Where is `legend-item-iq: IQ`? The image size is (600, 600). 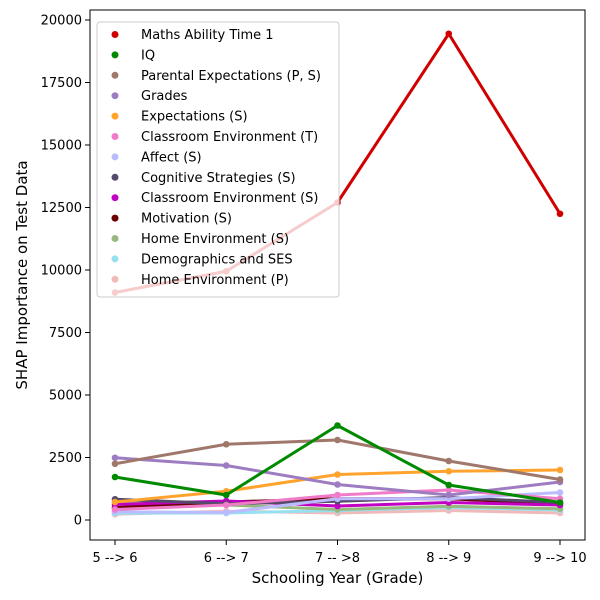
legend-item-iq: IQ is located at coordinates (133, 55).